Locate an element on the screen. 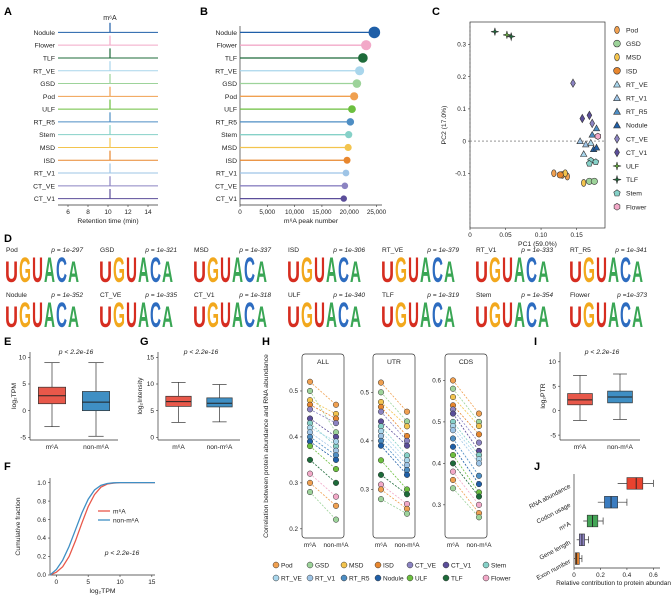 This screenshot has width=671, height=608. d-p-value: p = 1e-341 is located at coordinates (630, 250).